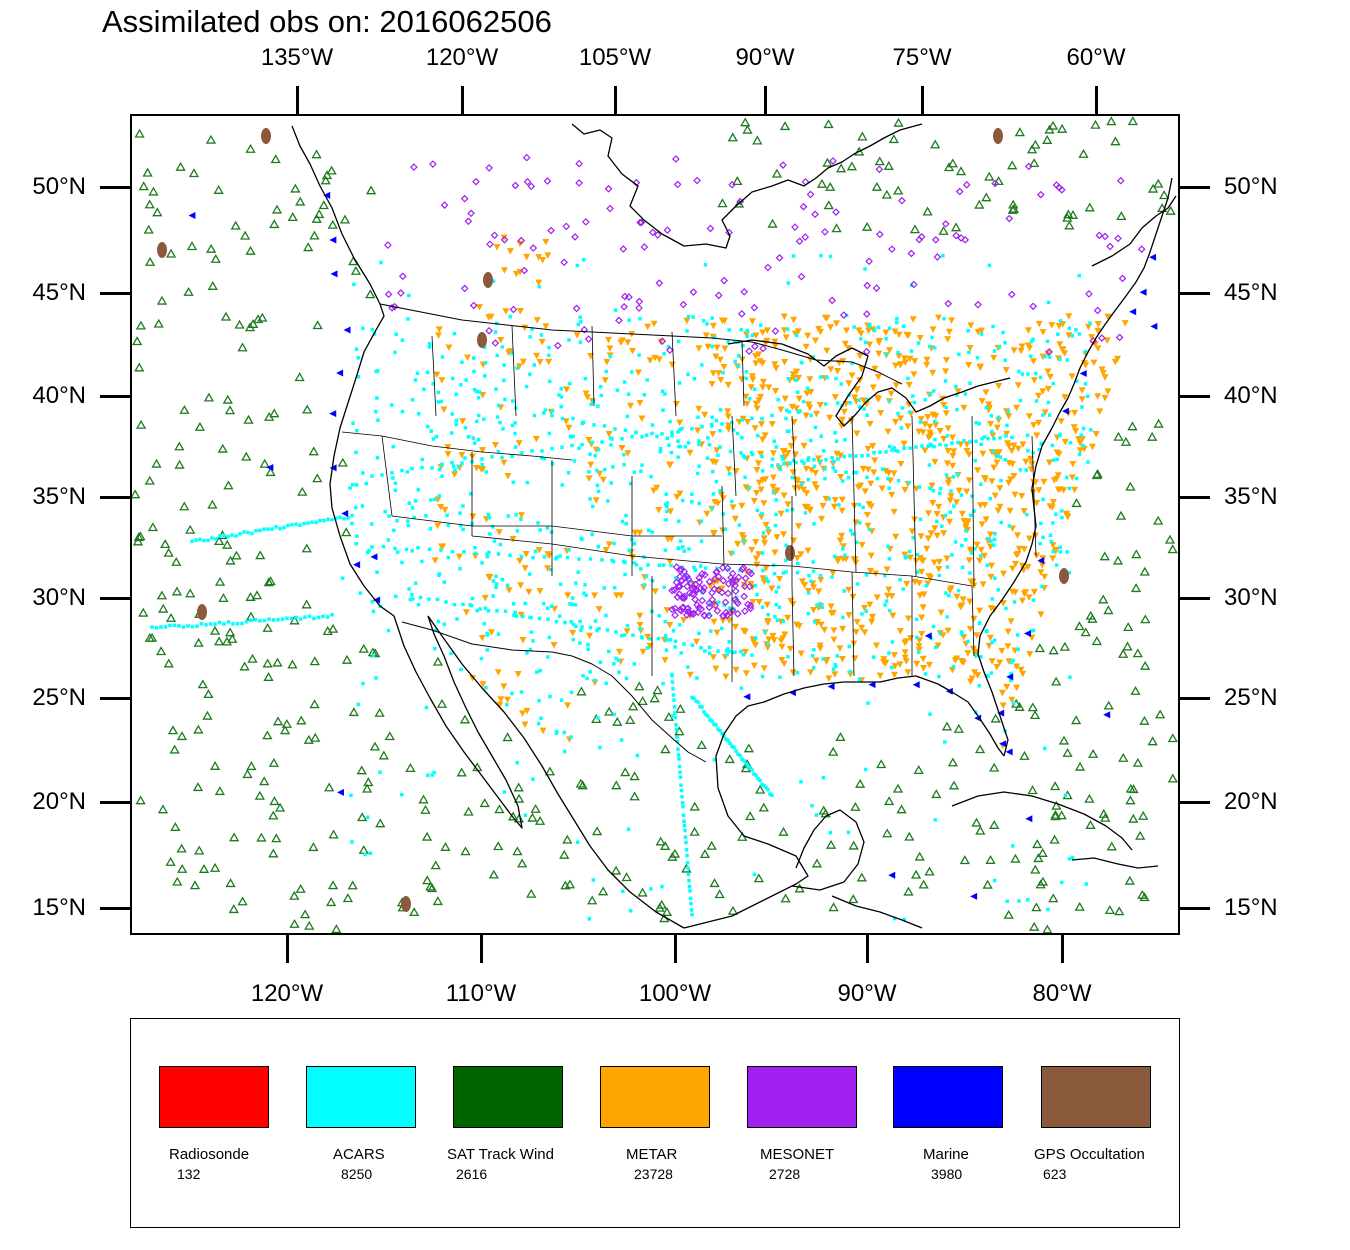 Image resolution: width=1350 pixels, height=1250 pixels. Describe the element at coordinates (333, 240) in the screenshot. I see `marine-obs` at that location.